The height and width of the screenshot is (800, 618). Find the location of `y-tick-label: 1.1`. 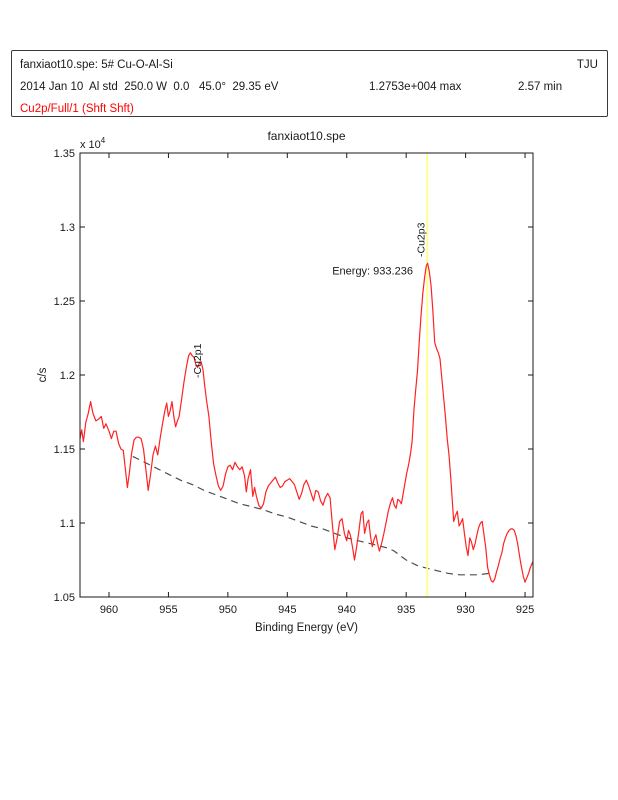

y-tick-label: 1.1 is located at coordinates (67, 524).